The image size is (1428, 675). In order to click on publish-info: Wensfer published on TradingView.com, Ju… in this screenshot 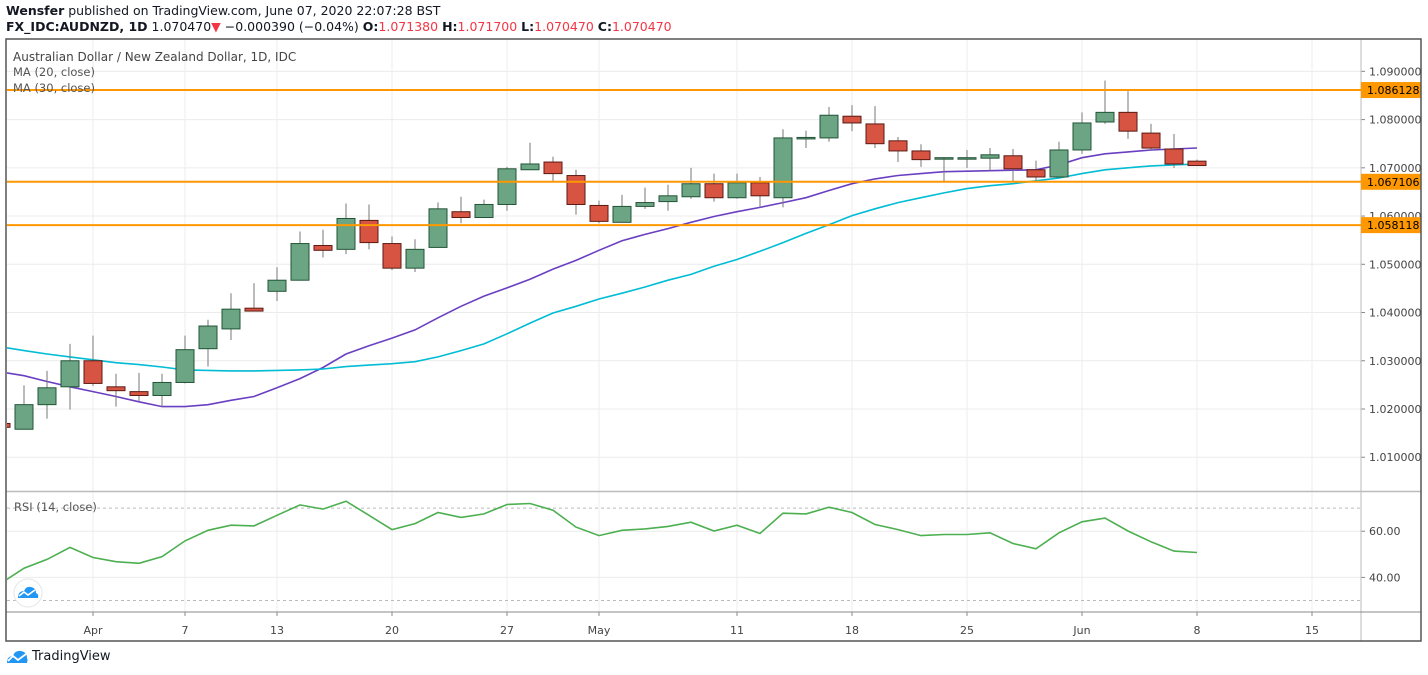, I will do `click(223, 10)`.